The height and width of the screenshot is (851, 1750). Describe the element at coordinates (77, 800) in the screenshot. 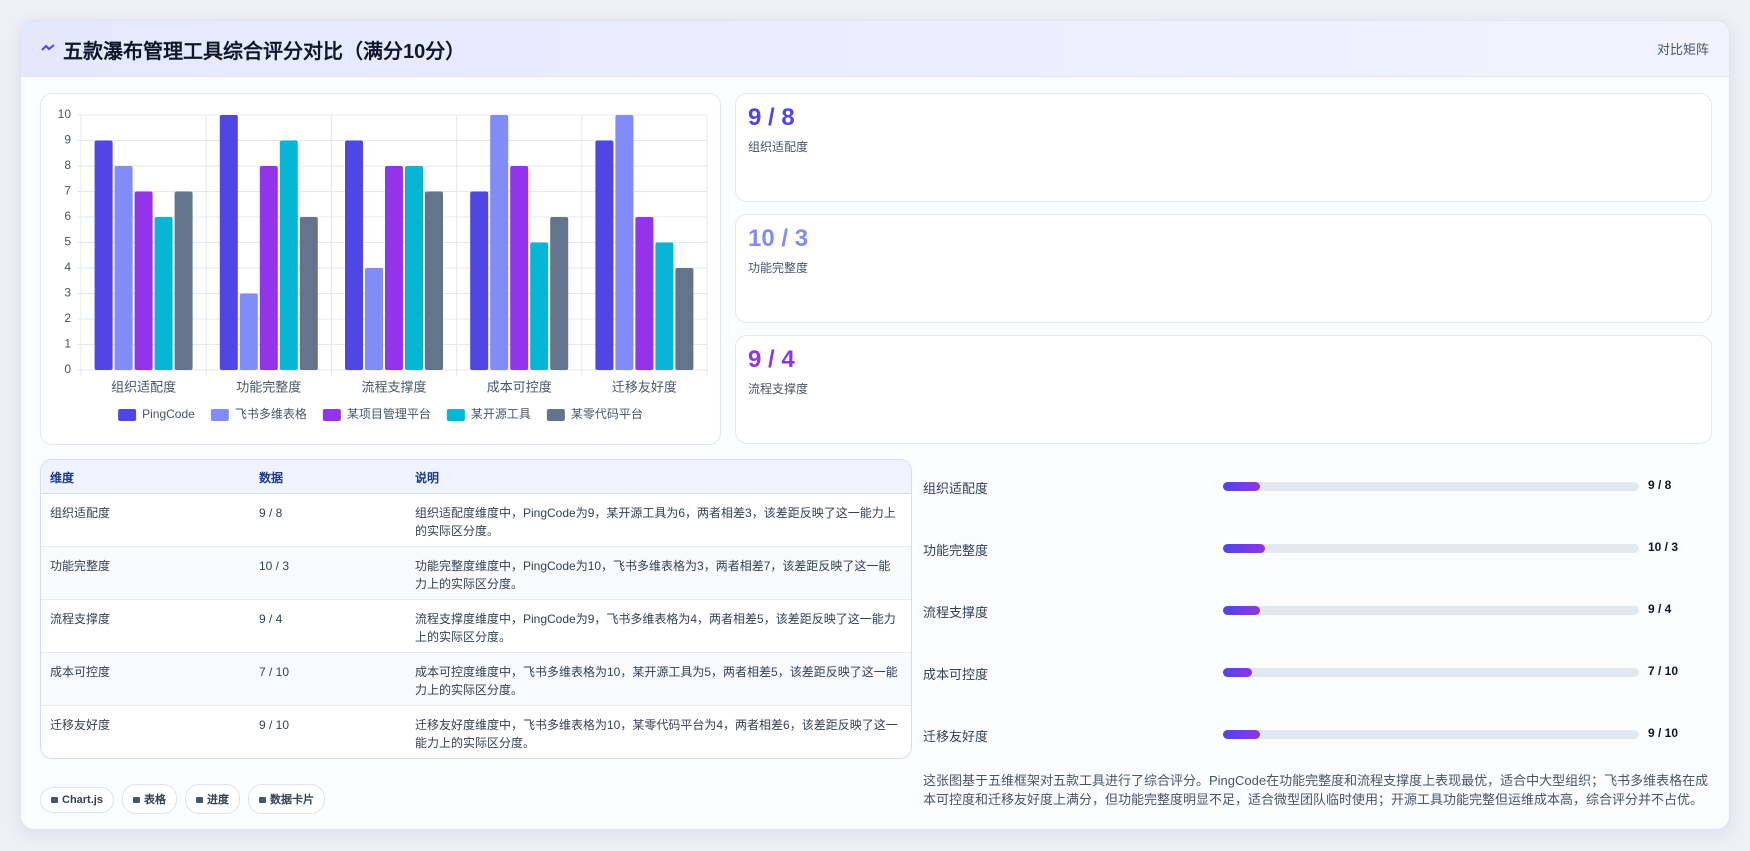

I see `tag: Chart.js` at that location.